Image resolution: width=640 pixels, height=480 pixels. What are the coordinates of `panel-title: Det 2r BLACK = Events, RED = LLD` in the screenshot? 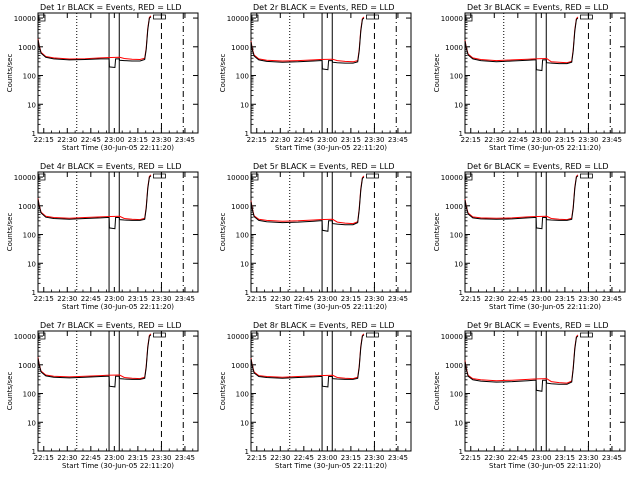 It's located at (324, 7).